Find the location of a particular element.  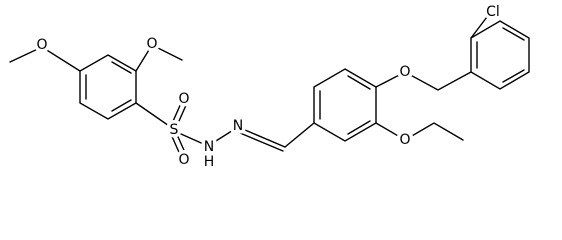

atom-label: H is located at coordinates (209, 162).